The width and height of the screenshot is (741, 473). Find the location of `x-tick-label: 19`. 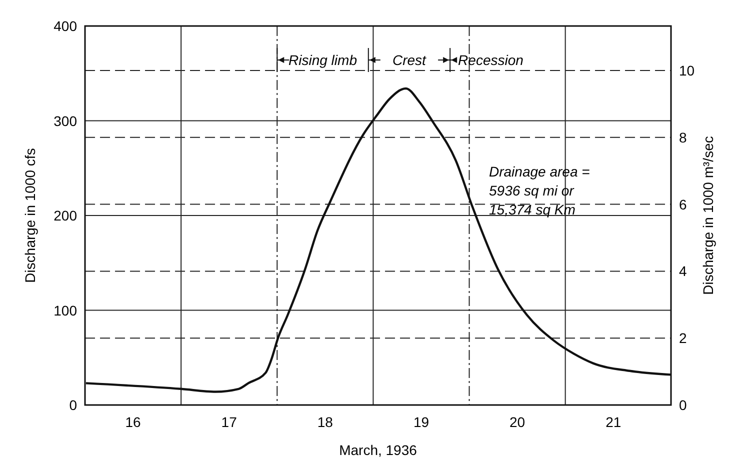

x-tick-label: 19 is located at coordinates (421, 422).